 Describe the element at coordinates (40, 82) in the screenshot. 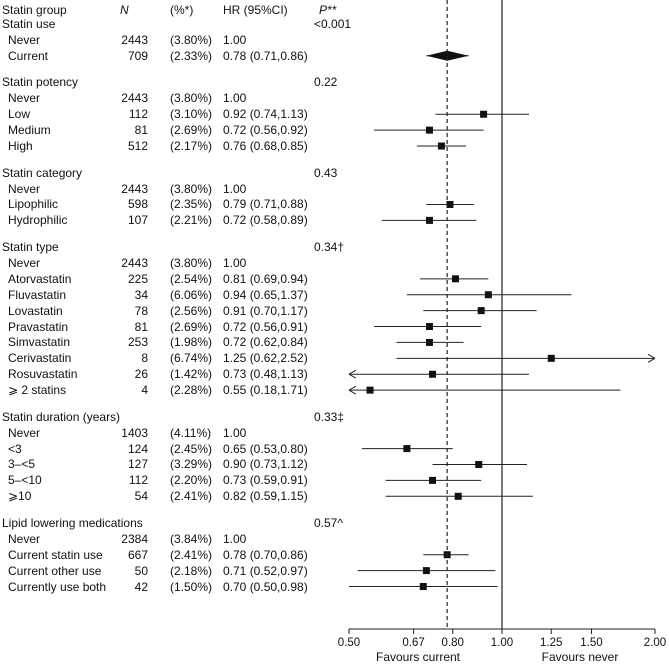

I see `group-title: Statin potency` at that location.